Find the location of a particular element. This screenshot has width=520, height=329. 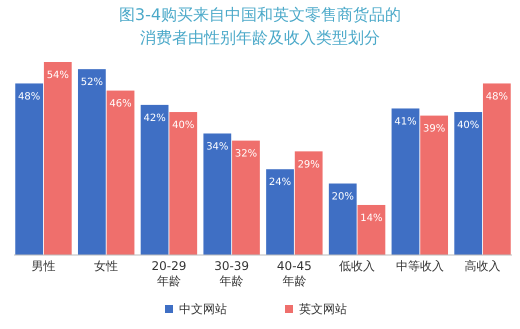

x-tick-label: 20-29 年龄 is located at coordinates (168, 273).